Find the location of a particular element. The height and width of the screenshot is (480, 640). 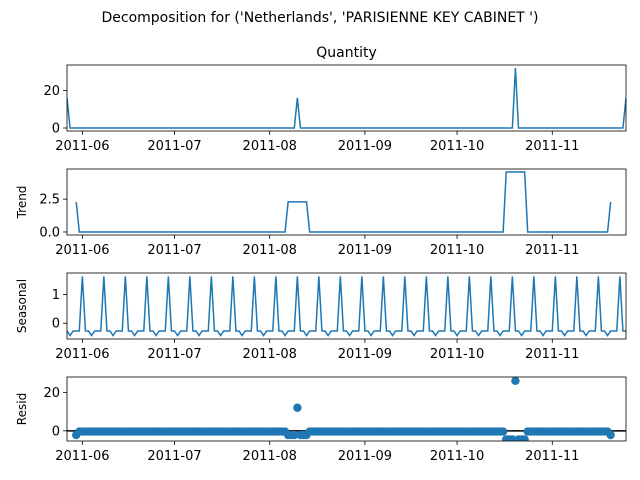

resid-ytick-label: 0 is located at coordinates (56, 431).